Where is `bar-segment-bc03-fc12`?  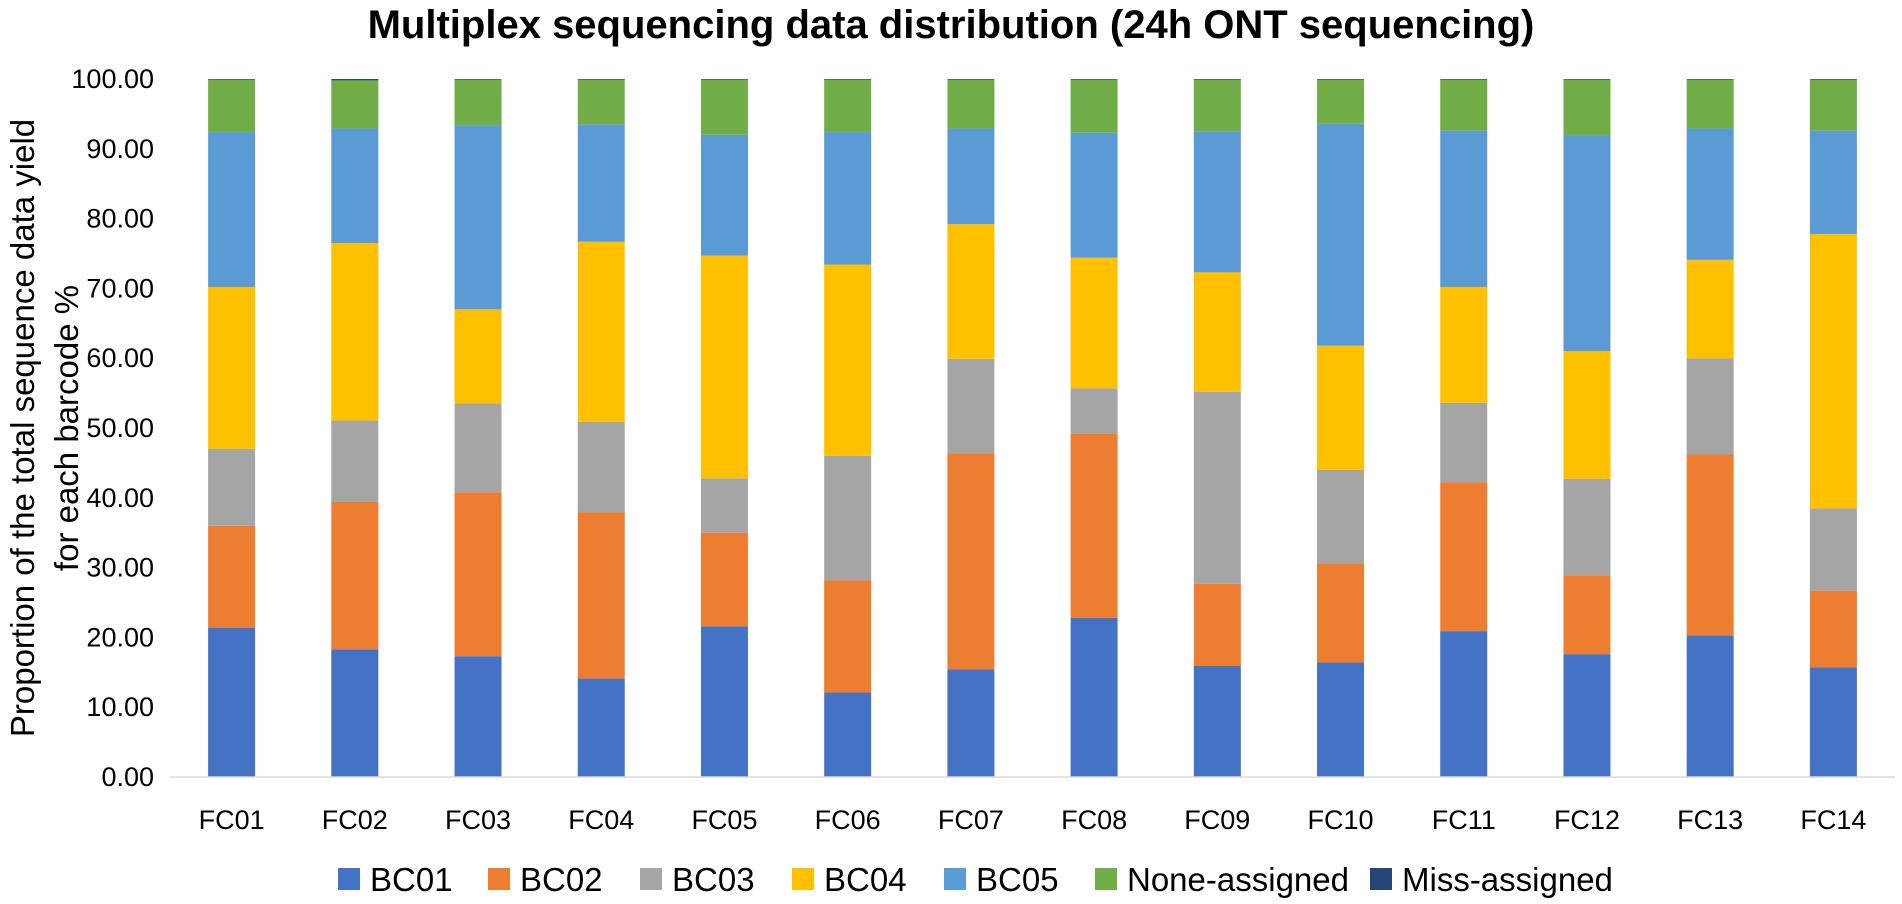 bar-segment-bc03-fc12 is located at coordinates (1587, 527).